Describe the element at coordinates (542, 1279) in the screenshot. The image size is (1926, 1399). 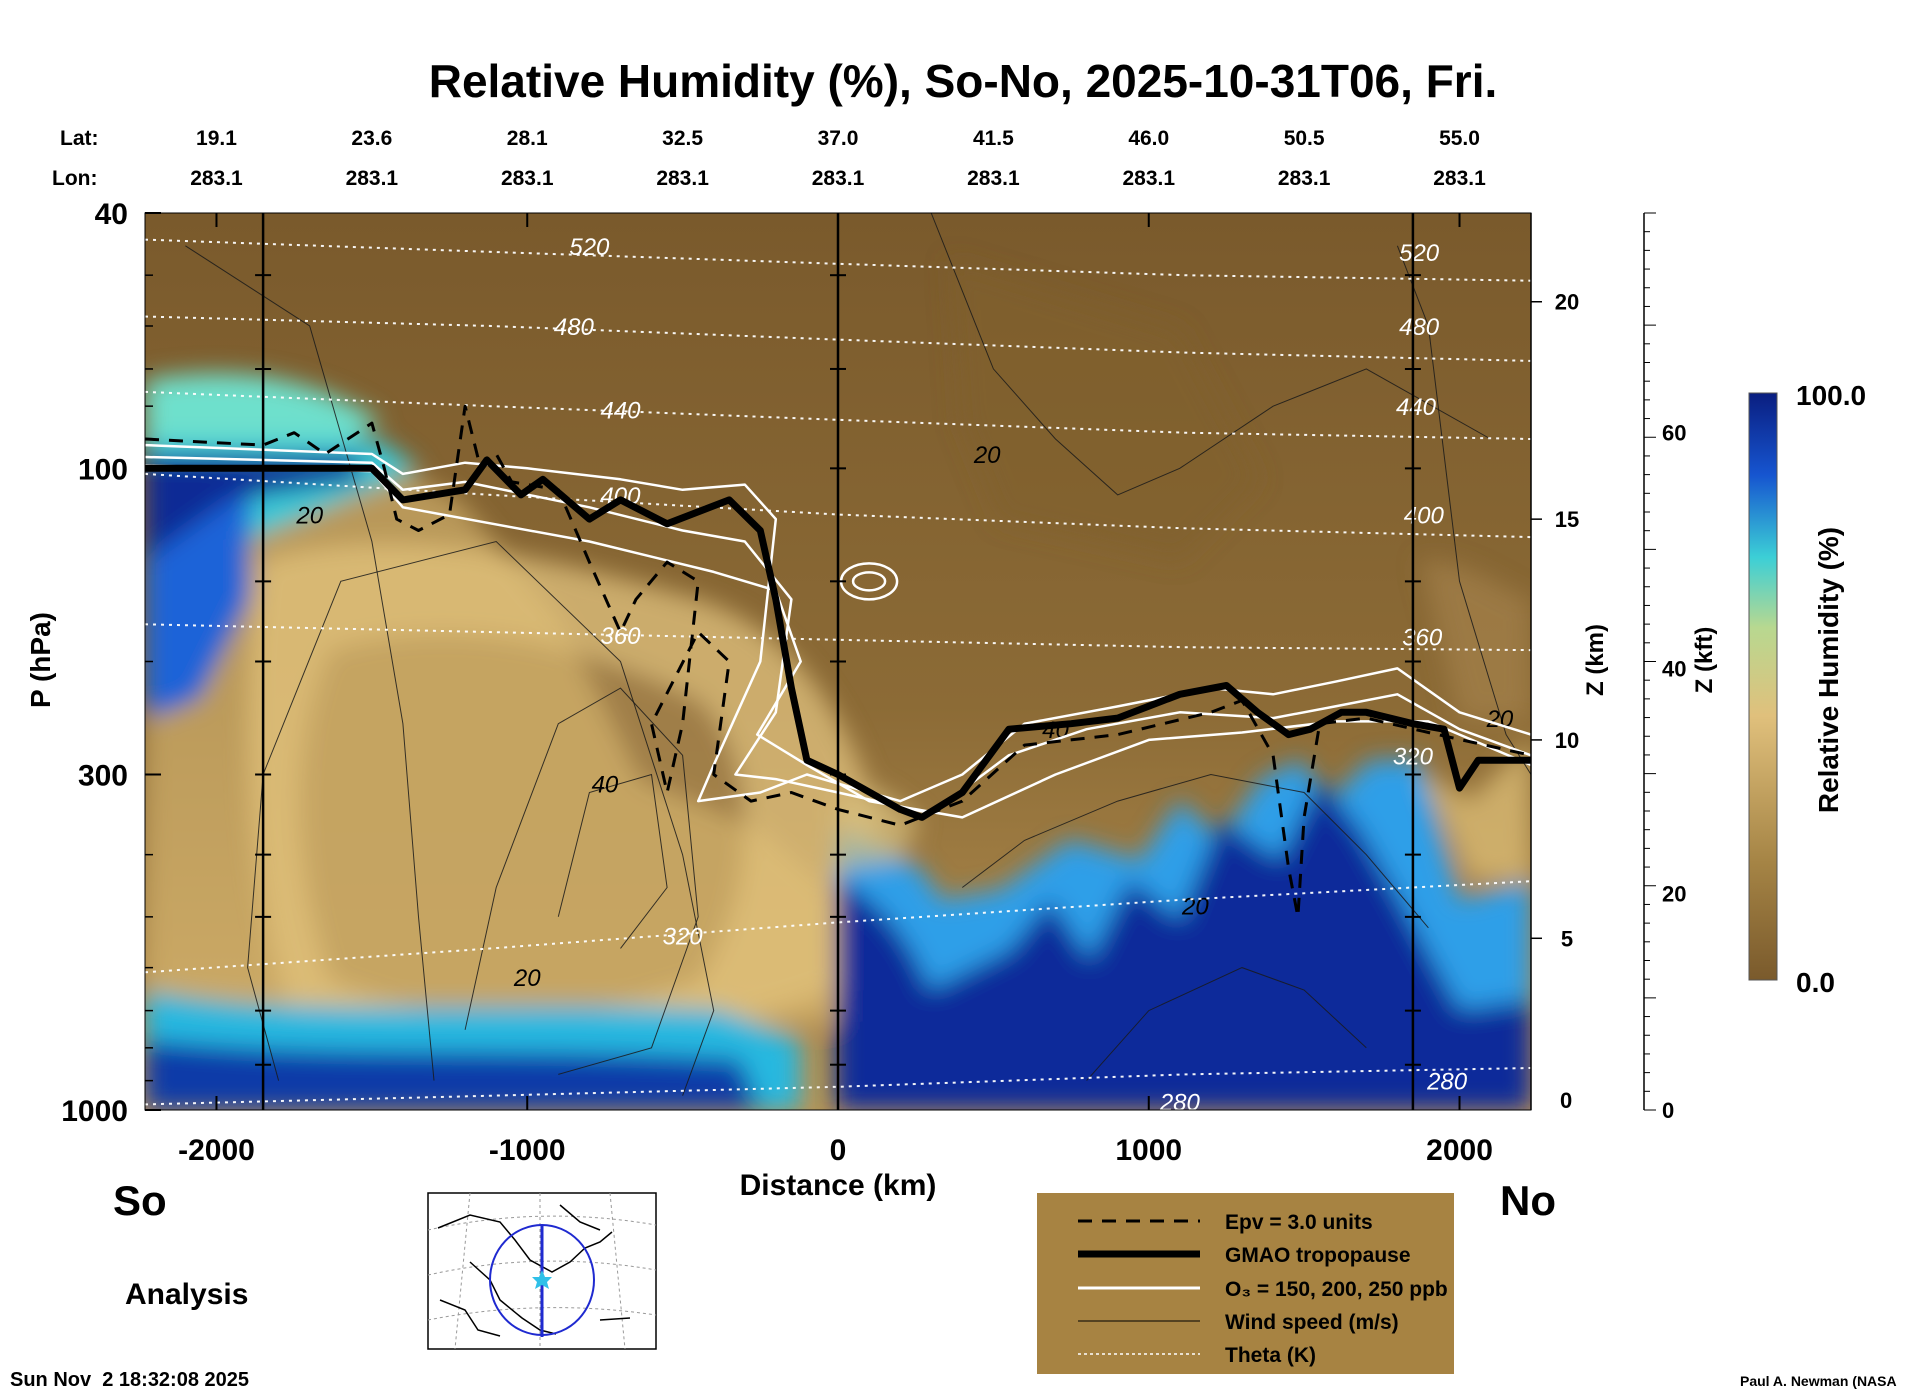
I see `star-icon` at that location.